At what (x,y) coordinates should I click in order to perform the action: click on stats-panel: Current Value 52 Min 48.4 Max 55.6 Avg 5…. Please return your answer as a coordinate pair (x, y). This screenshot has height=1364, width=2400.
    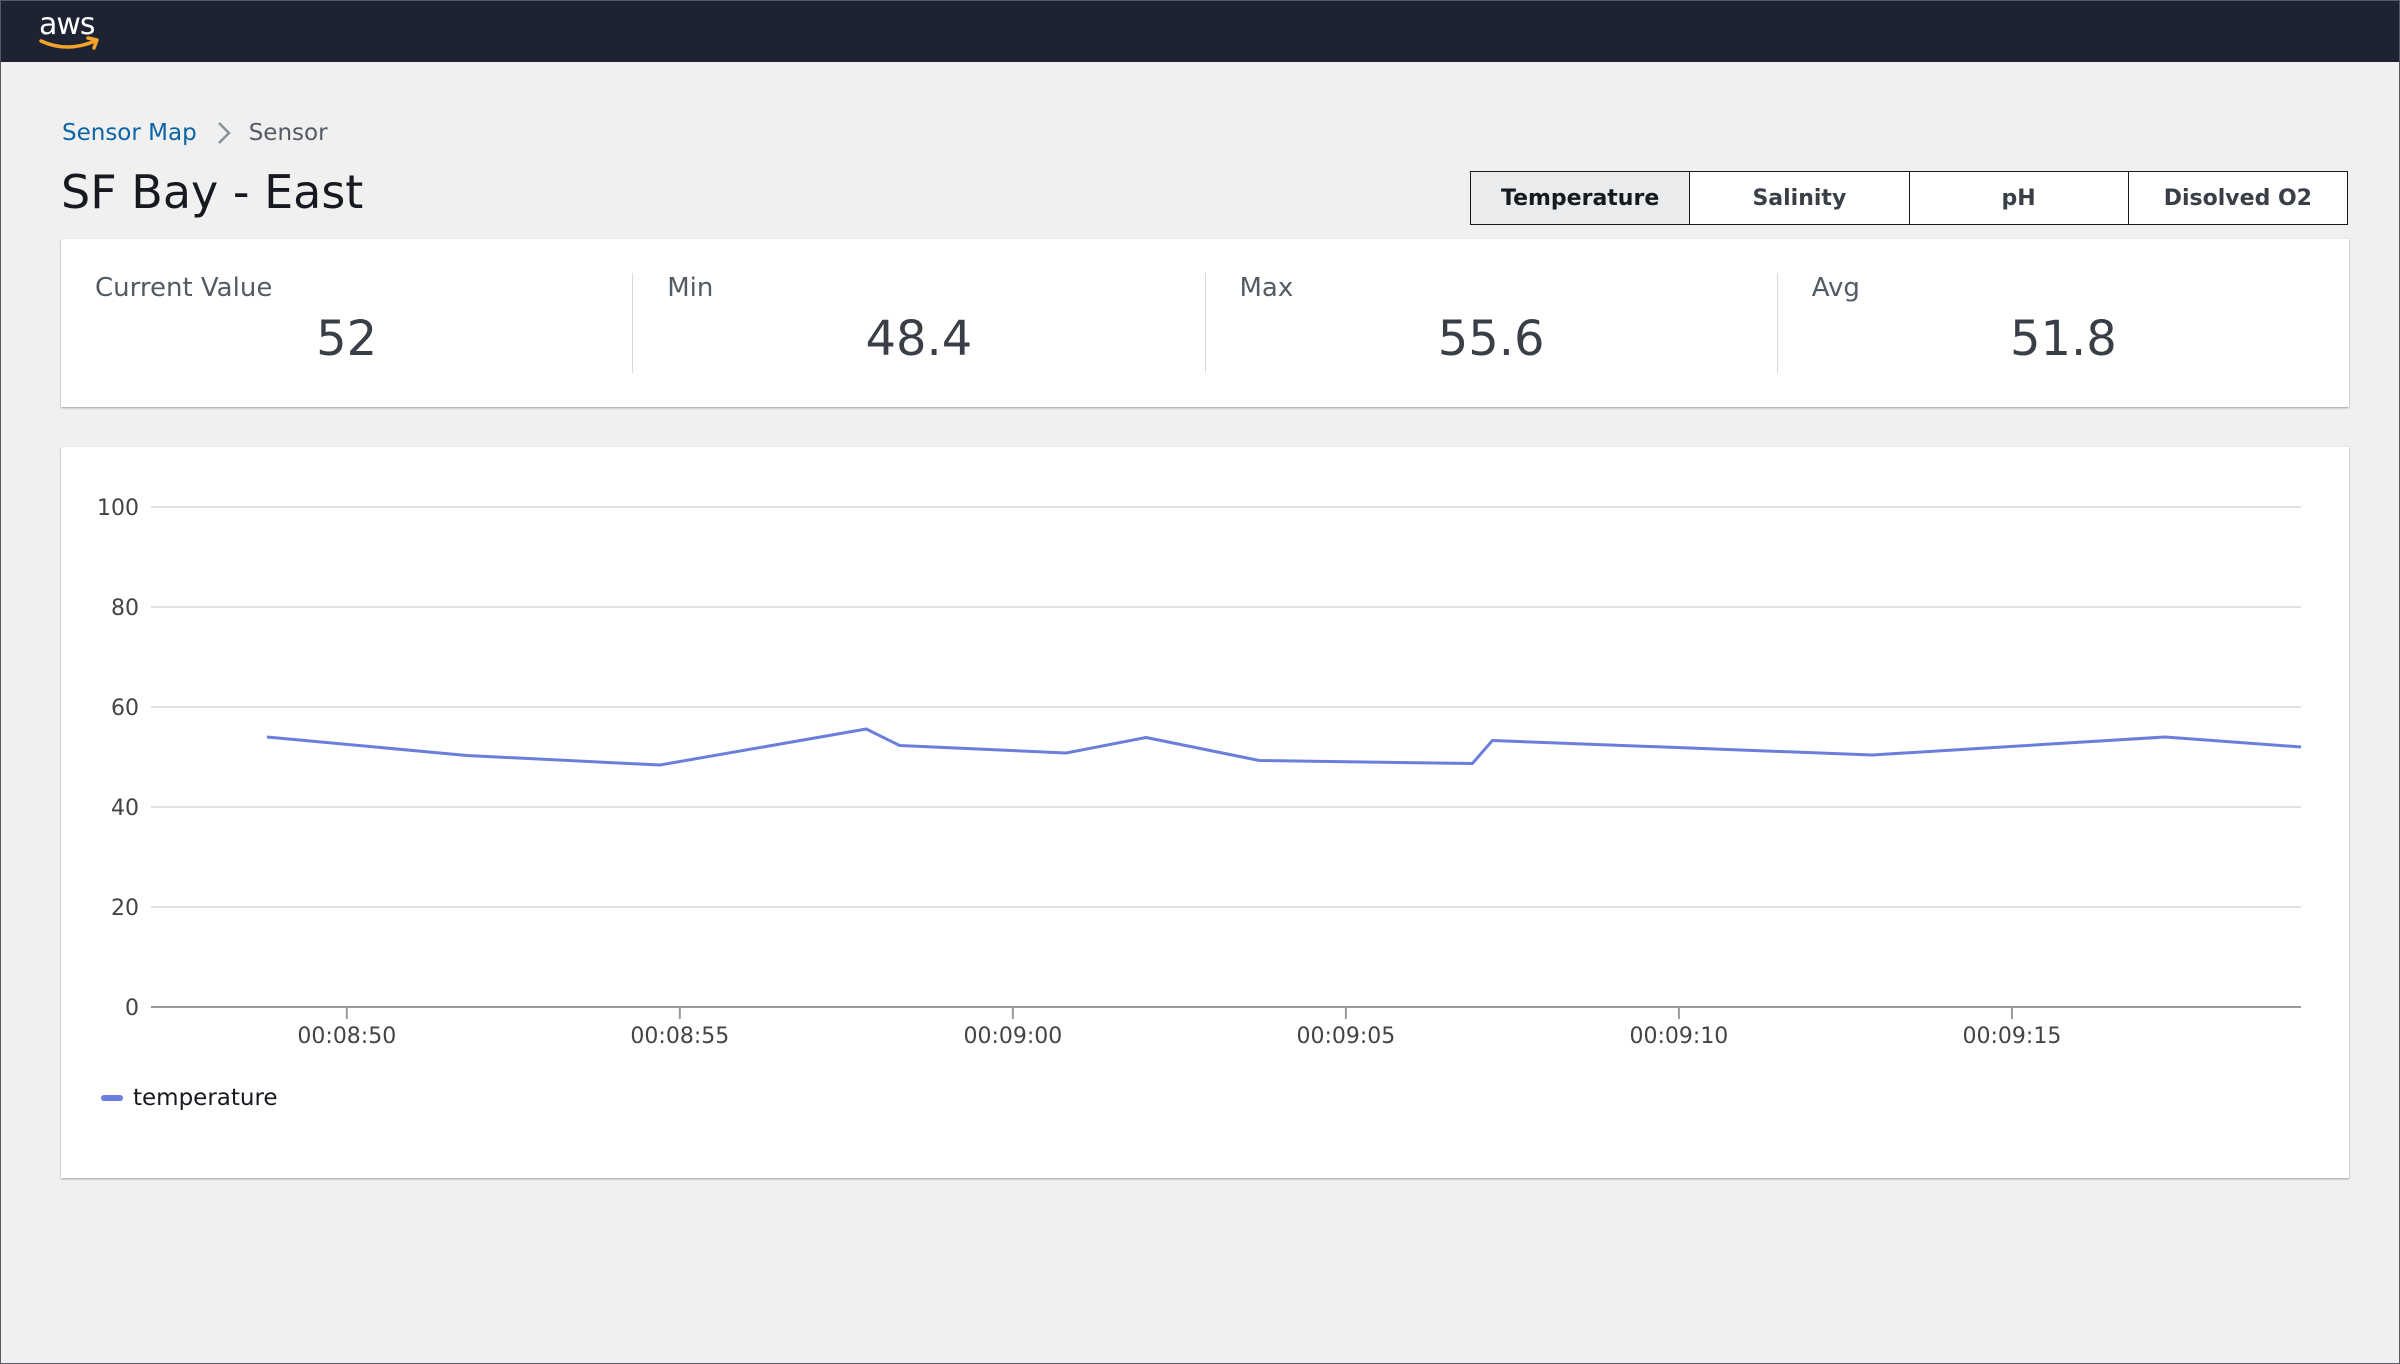
    Looking at the image, I should click on (1205, 323).